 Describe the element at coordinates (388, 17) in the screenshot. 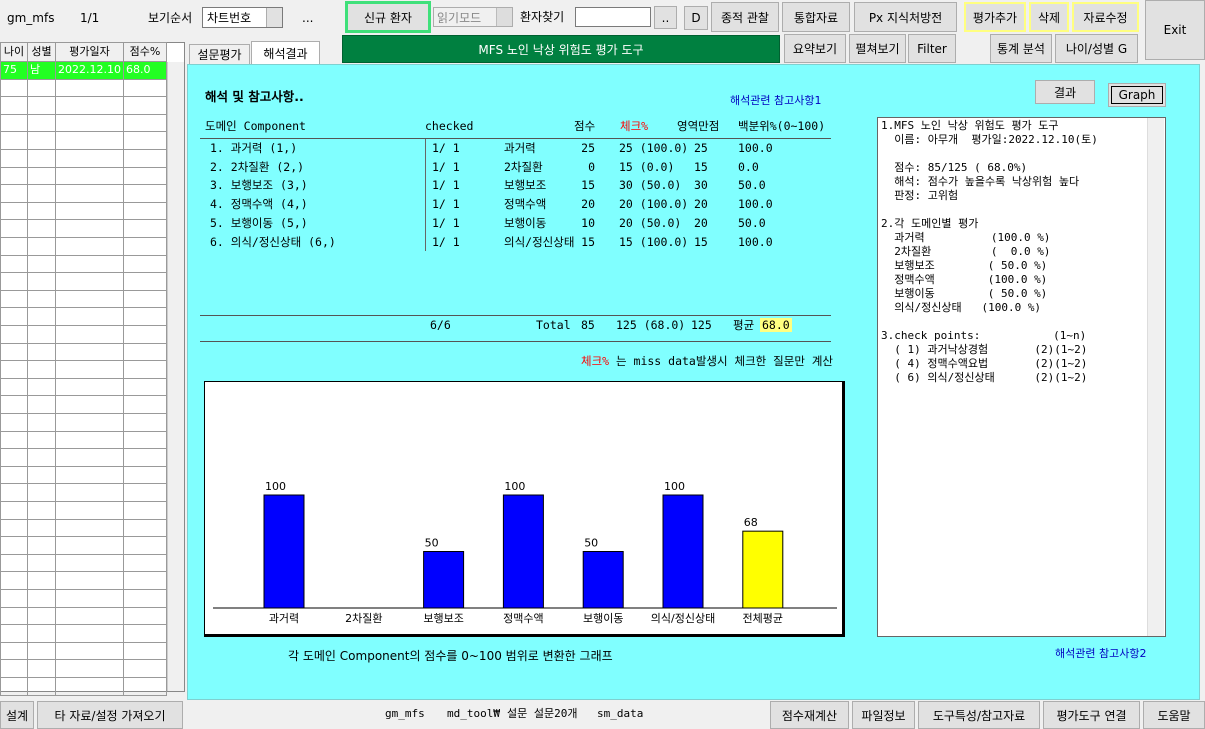

I see `new-patient-button: 신규 환자` at that location.